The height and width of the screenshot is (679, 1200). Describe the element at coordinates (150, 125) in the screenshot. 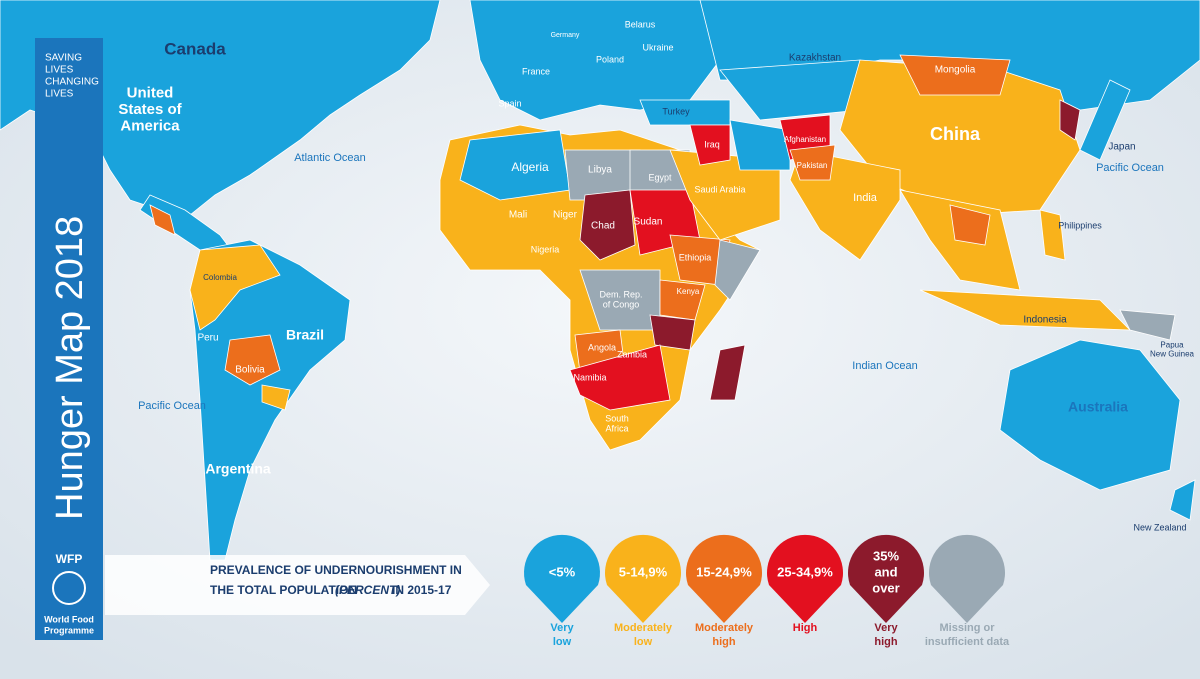

I see `country-label: America` at that location.